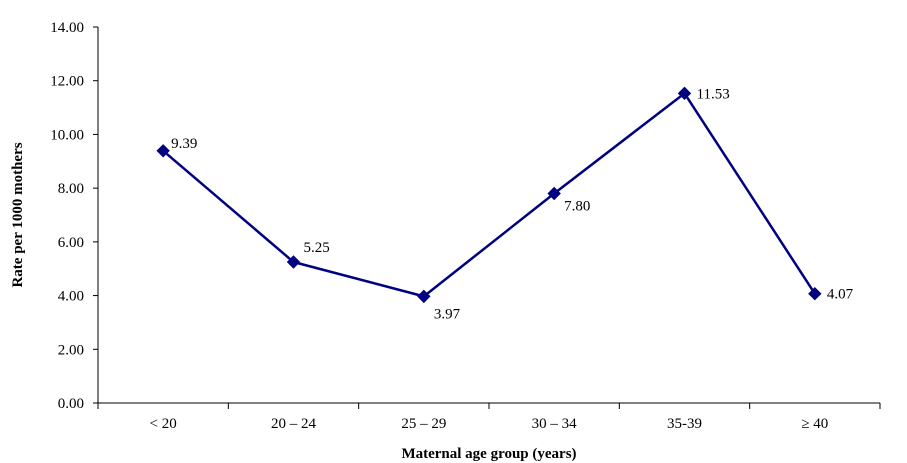  What do you see at coordinates (71, 243) in the screenshot?
I see `y-tick-label: 6.00` at bounding box center [71, 243].